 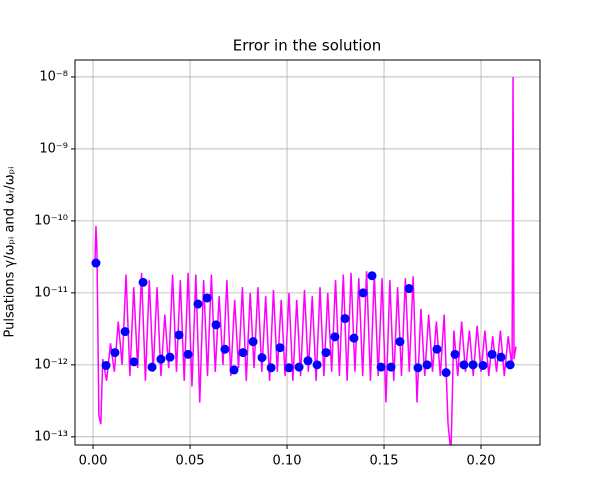 What do you see at coordinates (481, 461) in the screenshot?
I see `x-tick-label: 0.20` at bounding box center [481, 461].